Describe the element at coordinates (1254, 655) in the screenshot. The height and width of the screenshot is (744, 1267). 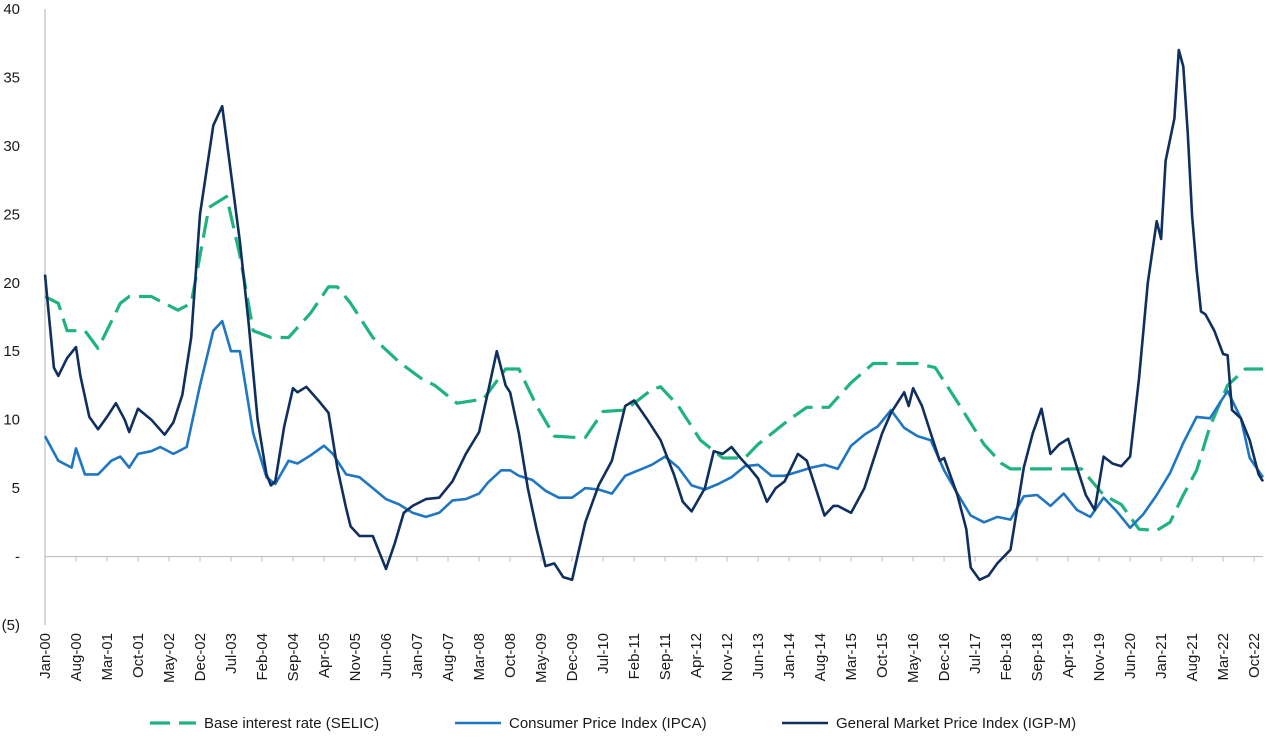
I see `x-tick-label: Oct-22` at that location.